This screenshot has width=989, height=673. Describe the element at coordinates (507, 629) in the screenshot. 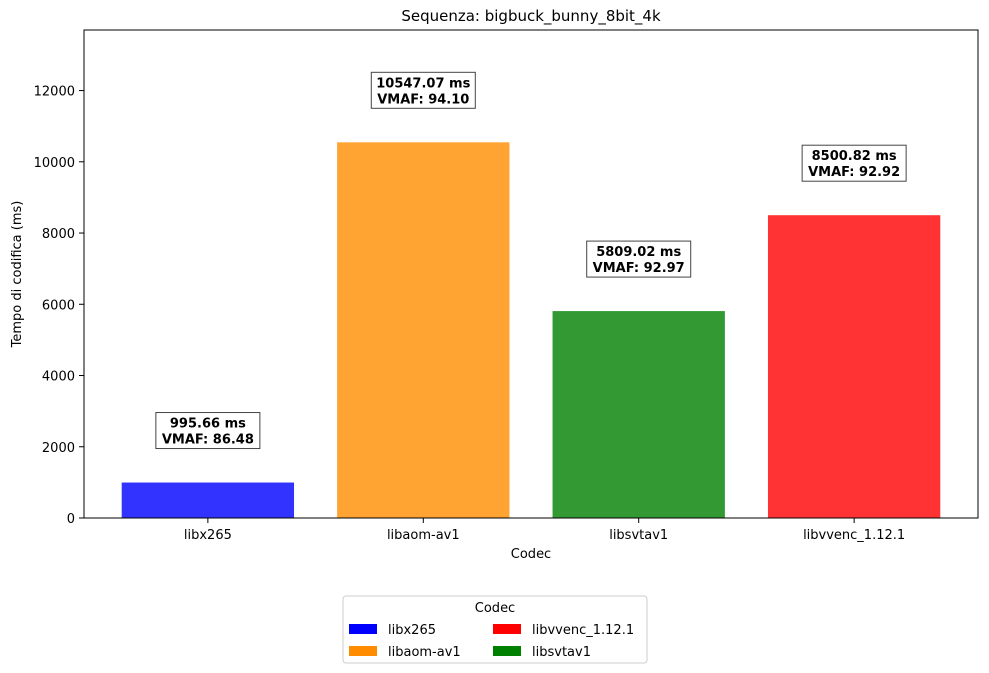

I see `legend-swatch-libvvenc_1.12.1` at that location.